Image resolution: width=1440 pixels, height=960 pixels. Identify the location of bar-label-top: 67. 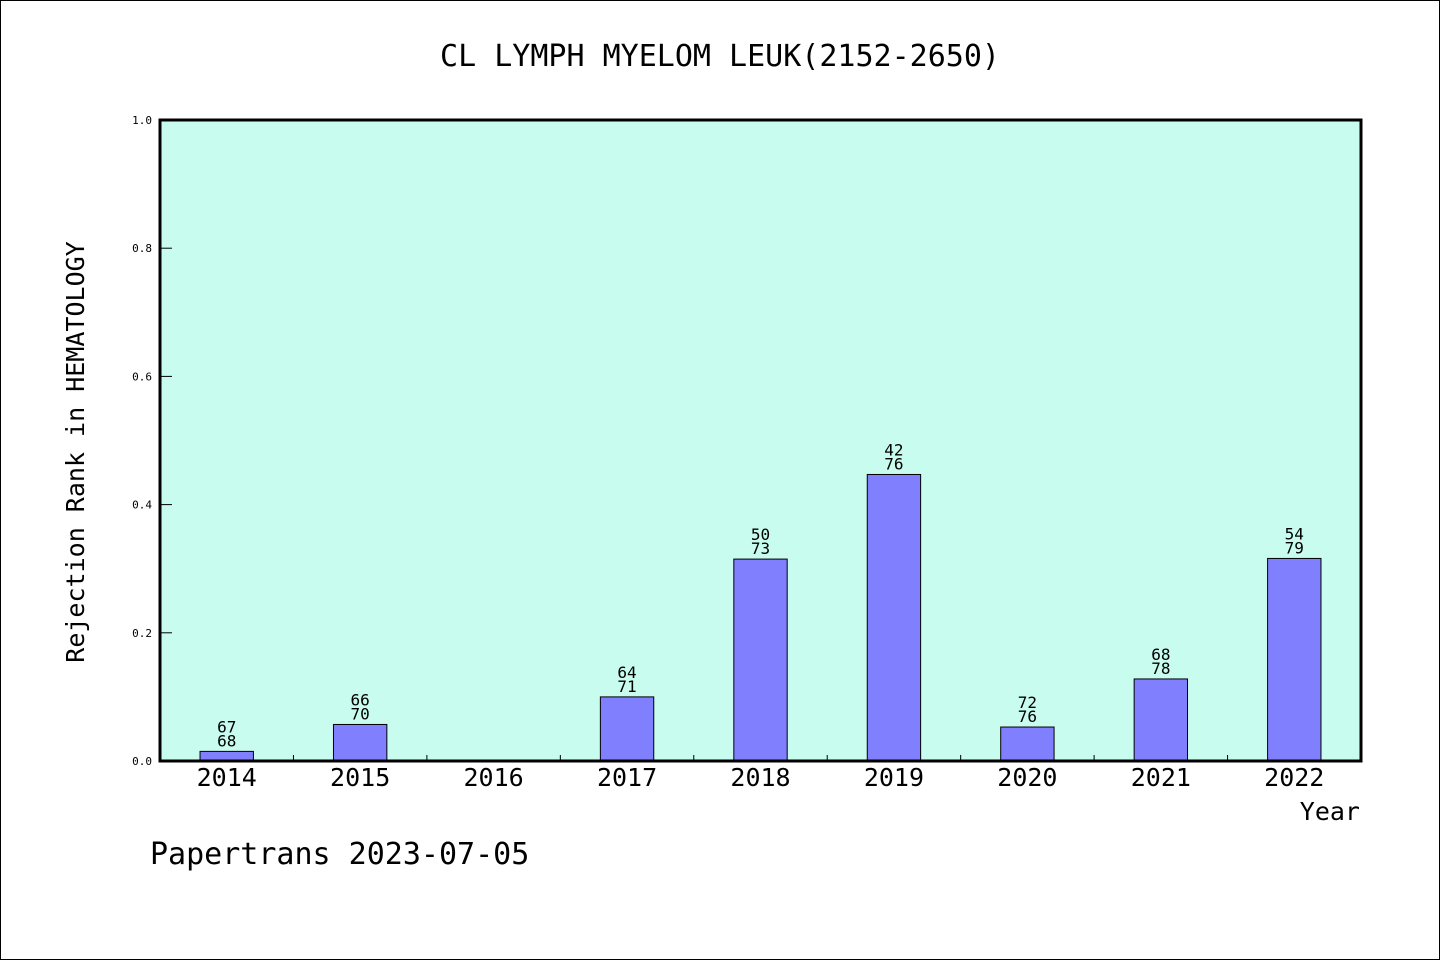
(226, 726).